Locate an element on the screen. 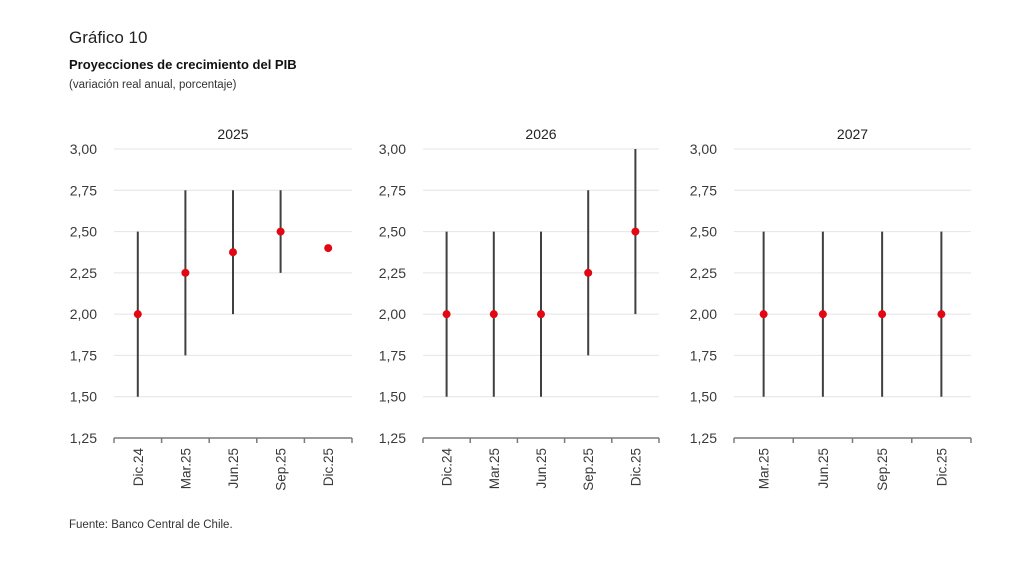 Image resolution: width=1024 pixels, height=570 pixels. source-note: Fuente: Banco Central de Chile. is located at coordinates (151, 525).